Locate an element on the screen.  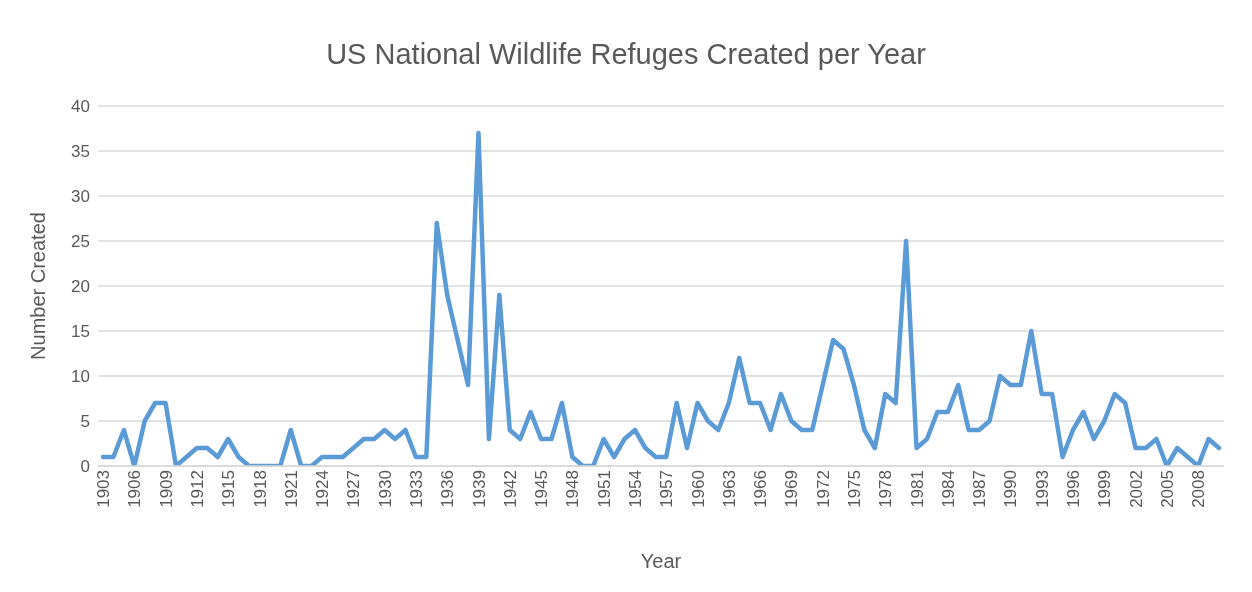
y-tick-label: 30 is located at coordinates (80, 197).